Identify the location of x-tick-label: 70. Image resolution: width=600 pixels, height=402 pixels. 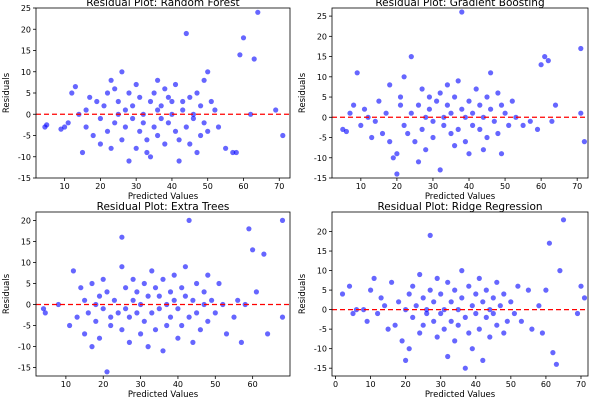
(581, 384).